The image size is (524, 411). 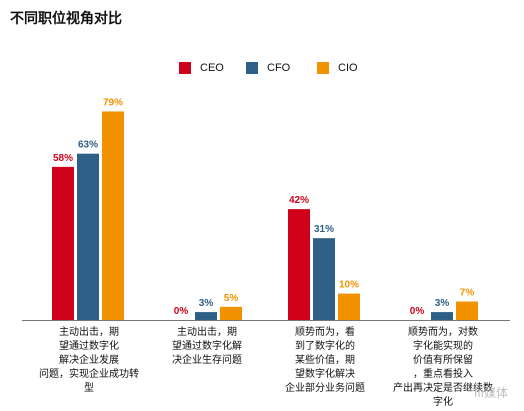 I want to click on data-label-cfo-1: 63%, so click(x=88, y=145).